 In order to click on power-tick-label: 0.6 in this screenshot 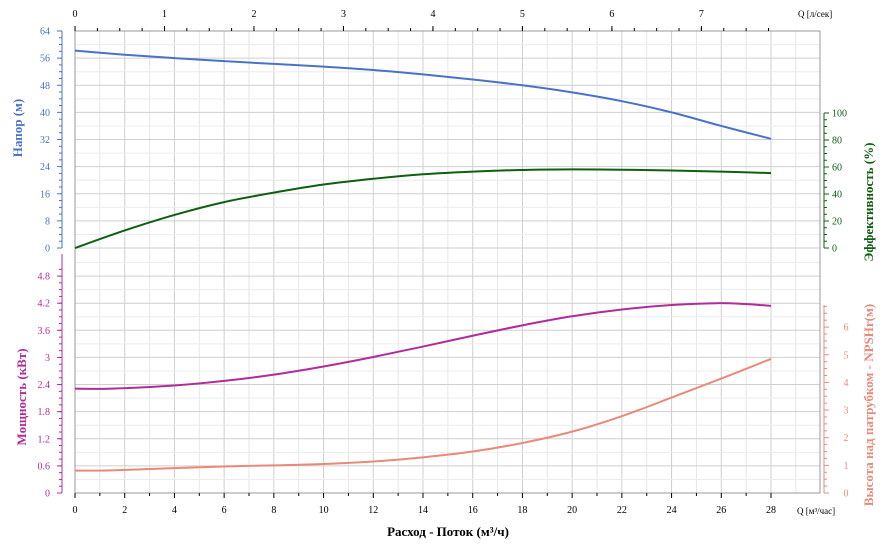, I will do `click(44, 466)`.